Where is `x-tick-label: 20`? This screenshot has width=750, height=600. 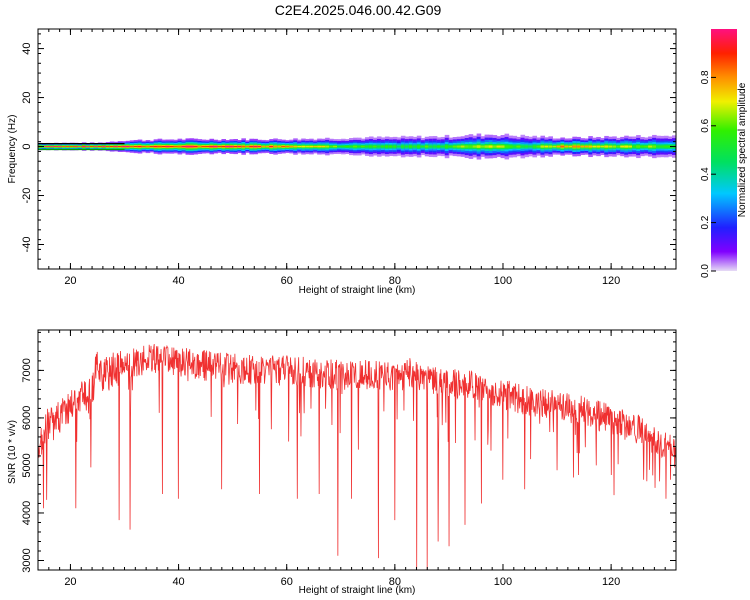
x-tick-label: 20 is located at coordinates (70, 582).